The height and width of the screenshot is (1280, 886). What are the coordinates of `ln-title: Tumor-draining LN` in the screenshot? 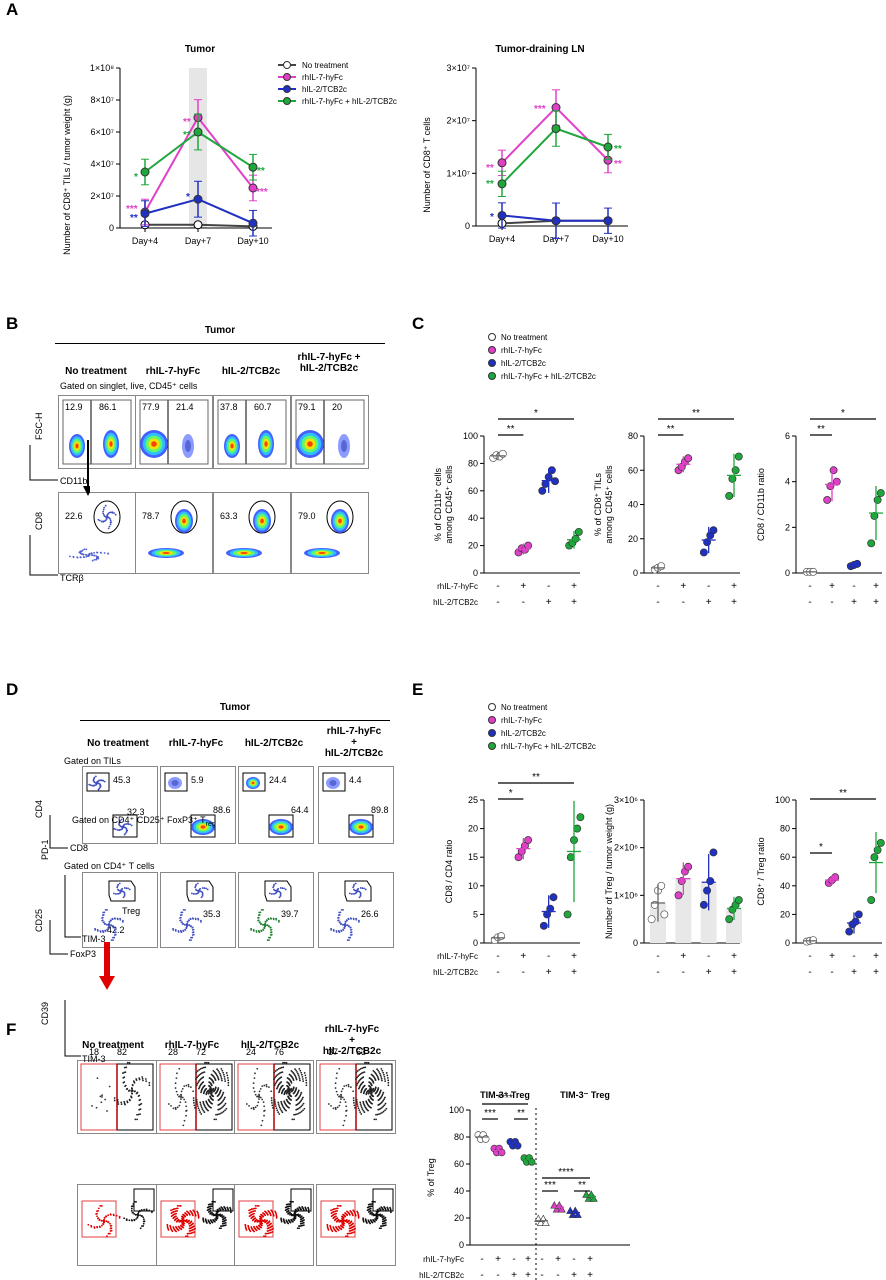 It's located at (539, 49).